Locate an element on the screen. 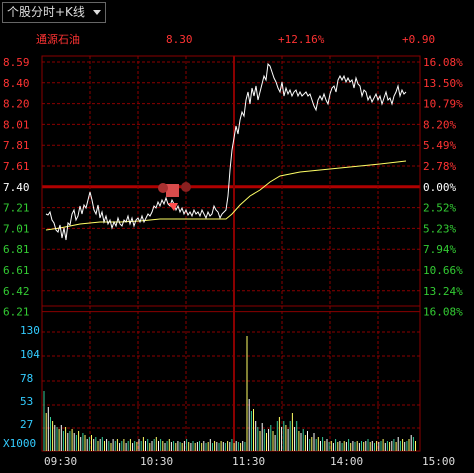 The width and height of the screenshot is (474, 473). change-percent: +12.16% is located at coordinates (301, 39).